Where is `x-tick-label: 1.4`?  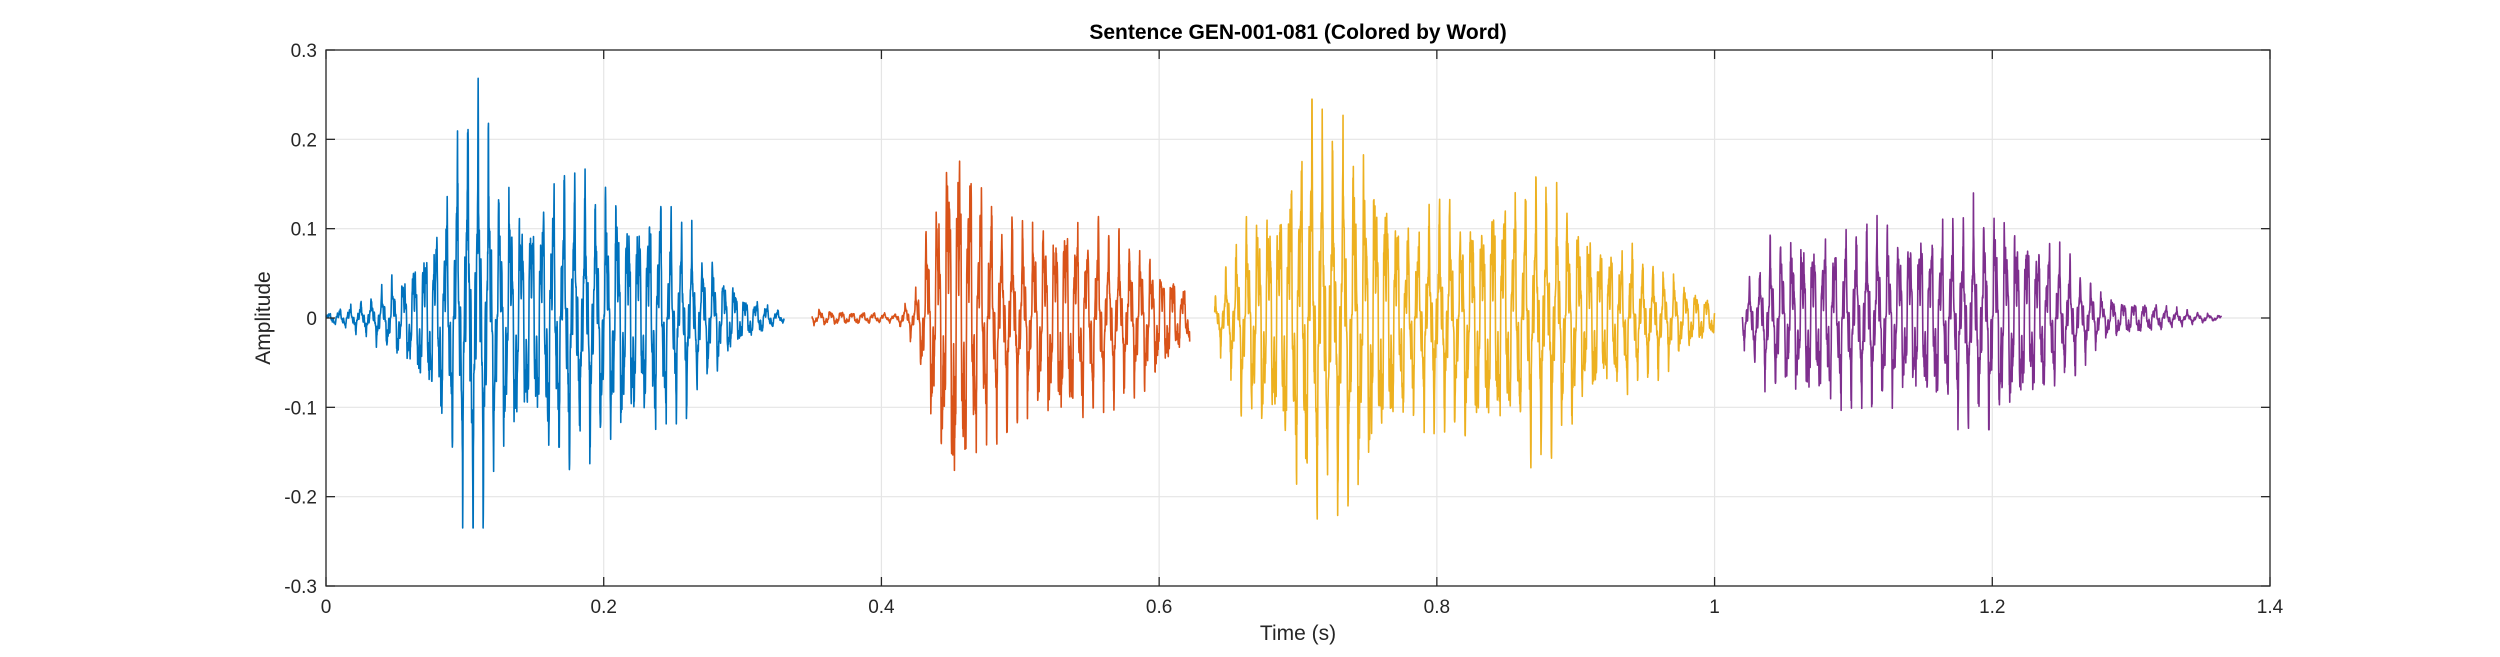 x-tick-label: 1.4 is located at coordinates (2270, 607).